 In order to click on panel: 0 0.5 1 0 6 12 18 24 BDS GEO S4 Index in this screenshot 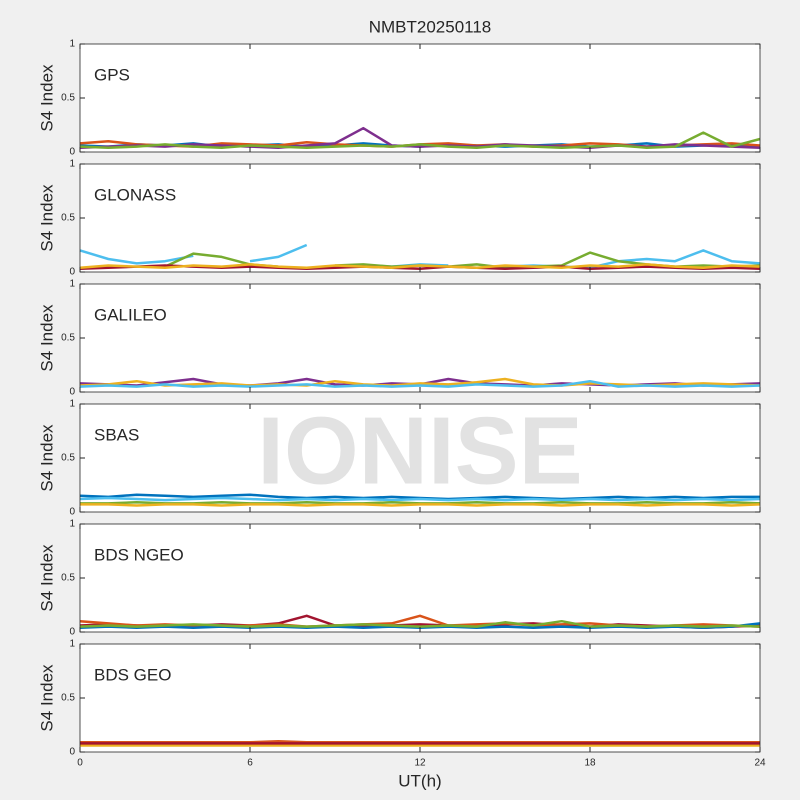, I will do `click(401, 704)`.